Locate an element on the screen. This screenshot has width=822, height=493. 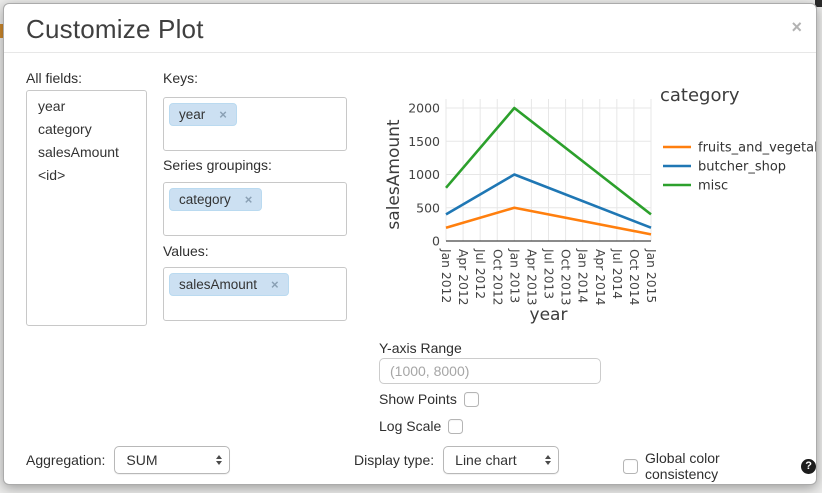
show-points-row: Show Points is located at coordinates (429, 399).